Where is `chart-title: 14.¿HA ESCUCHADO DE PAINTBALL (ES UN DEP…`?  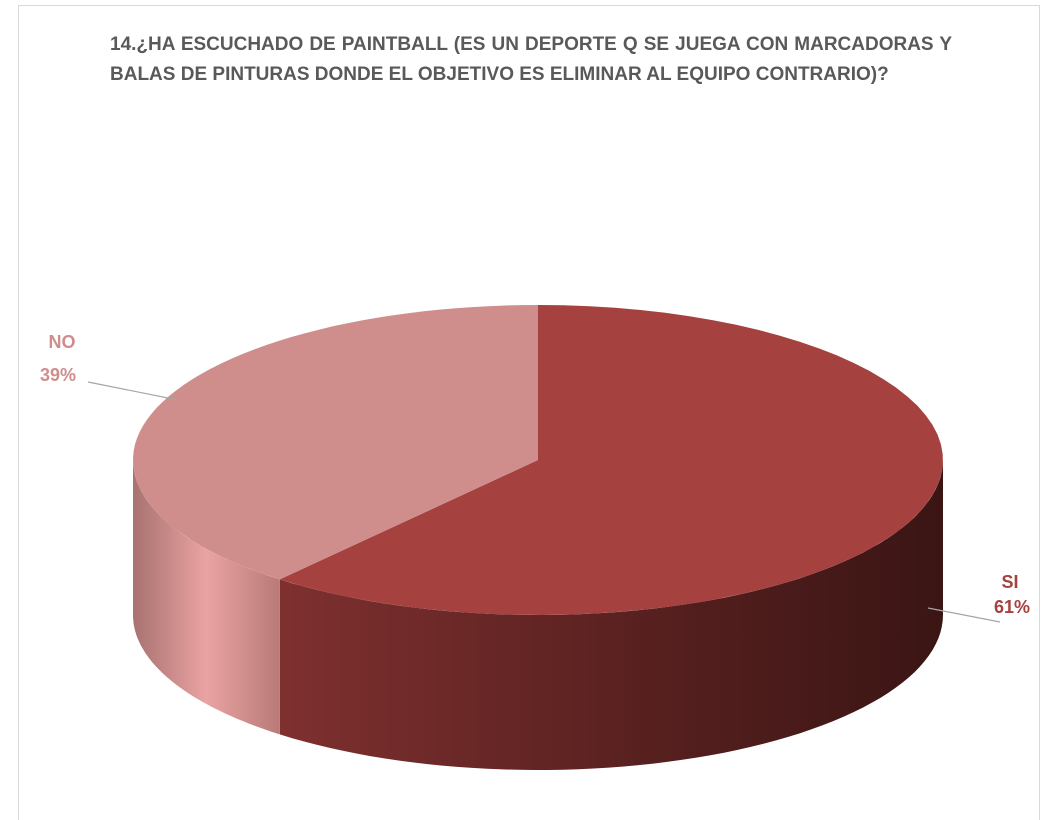 chart-title: 14.¿HA ESCUCHADO DE PAINTBALL (ES UN DEP… is located at coordinates (531, 59).